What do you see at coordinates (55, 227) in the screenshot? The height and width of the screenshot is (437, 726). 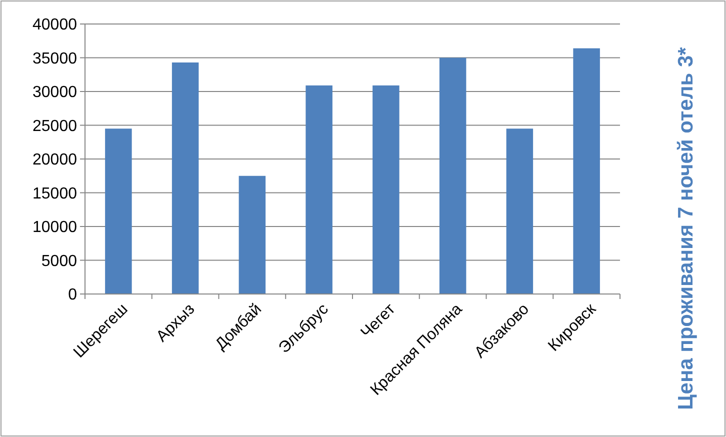 I see `y-tick-label: 10000` at bounding box center [55, 227].